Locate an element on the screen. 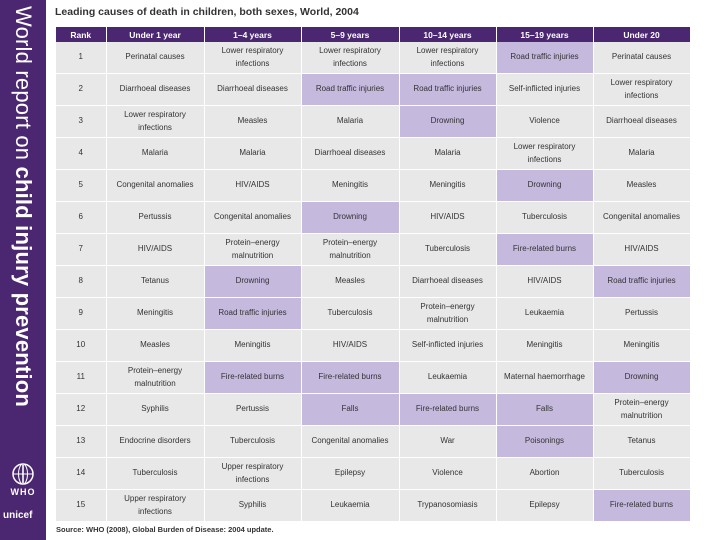 The width and height of the screenshot is (720, 540). cause-cell: Syphilis is located at coordinates (253, 505).